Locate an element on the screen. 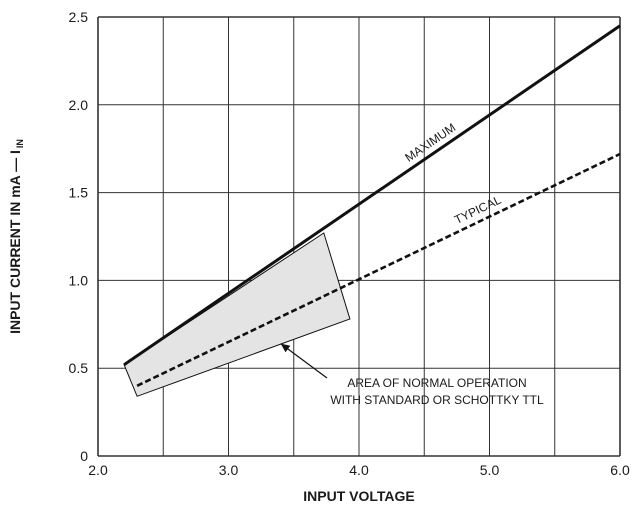 This screenshot has height=512, width=632. y-tick-label: 0 is located at coordinates (84, 456).